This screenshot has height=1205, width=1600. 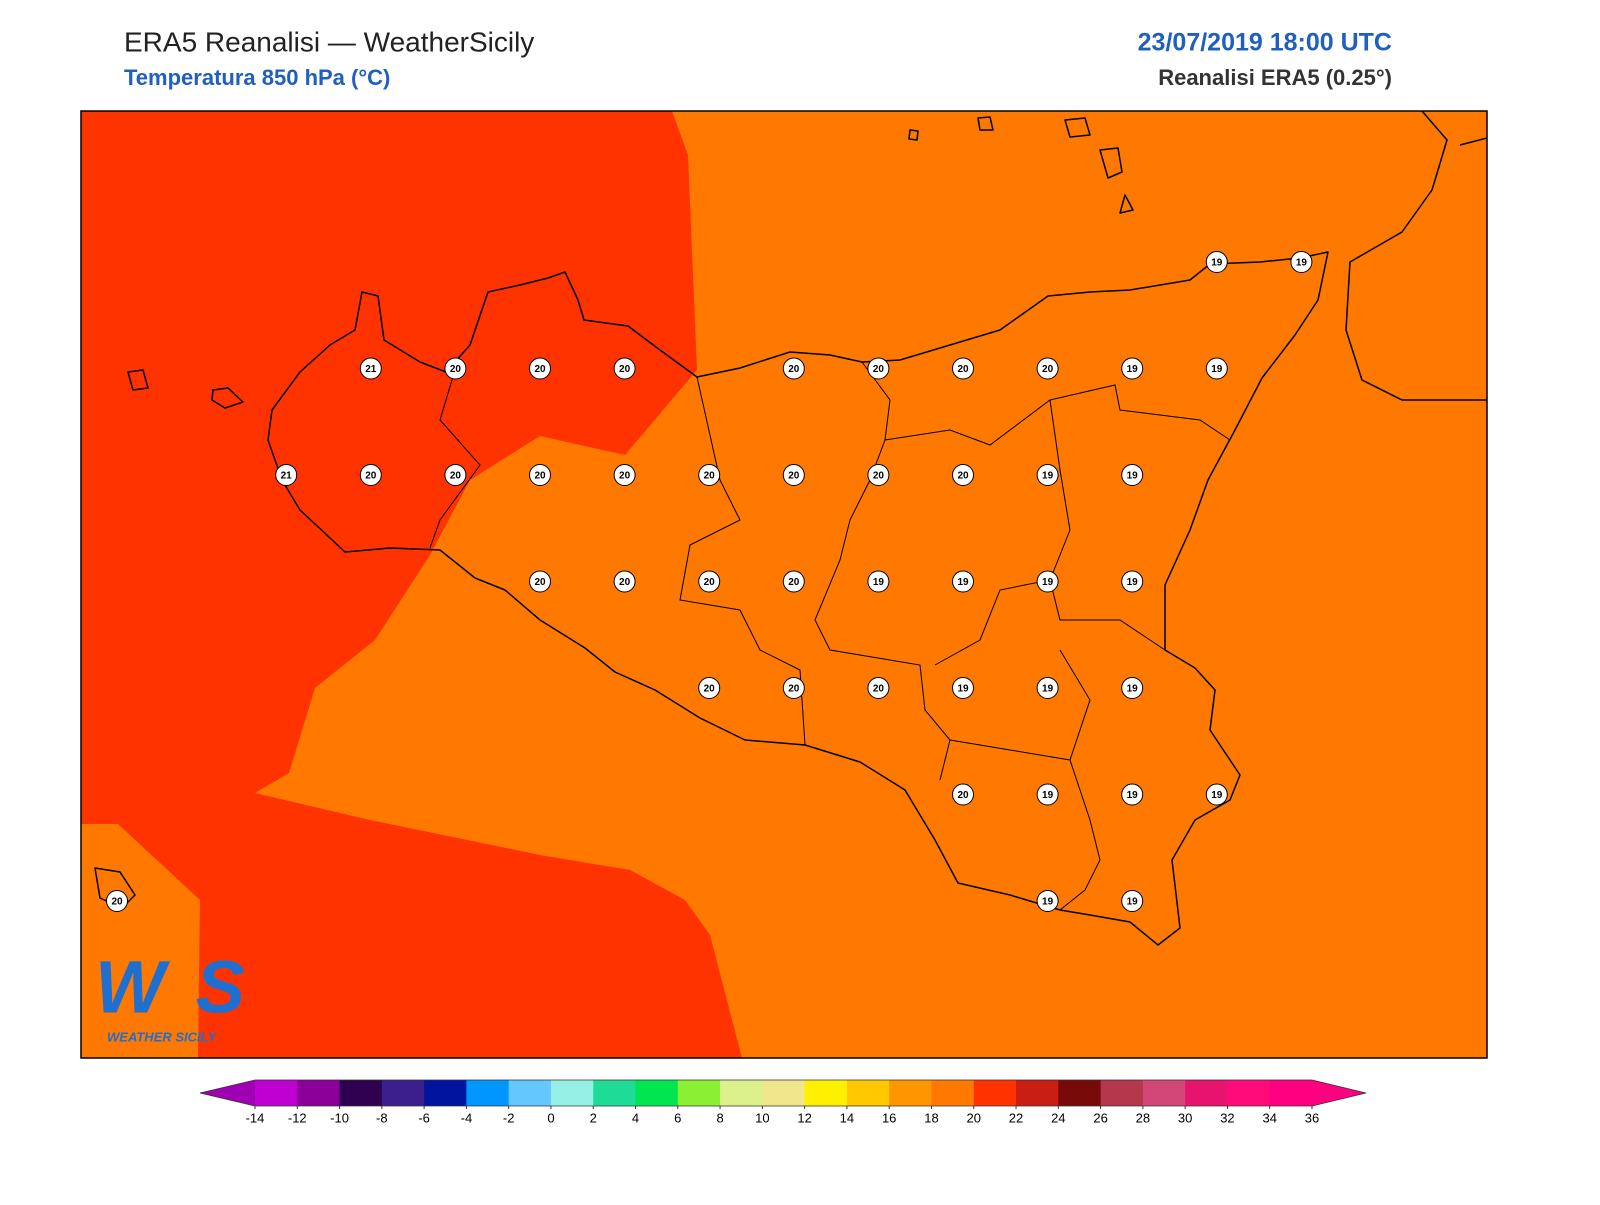 What do you see at coordinates (339, 1117) in the screenshot?
I see `colorbar-tick-label: -10` at bounding box center [339, 1117].